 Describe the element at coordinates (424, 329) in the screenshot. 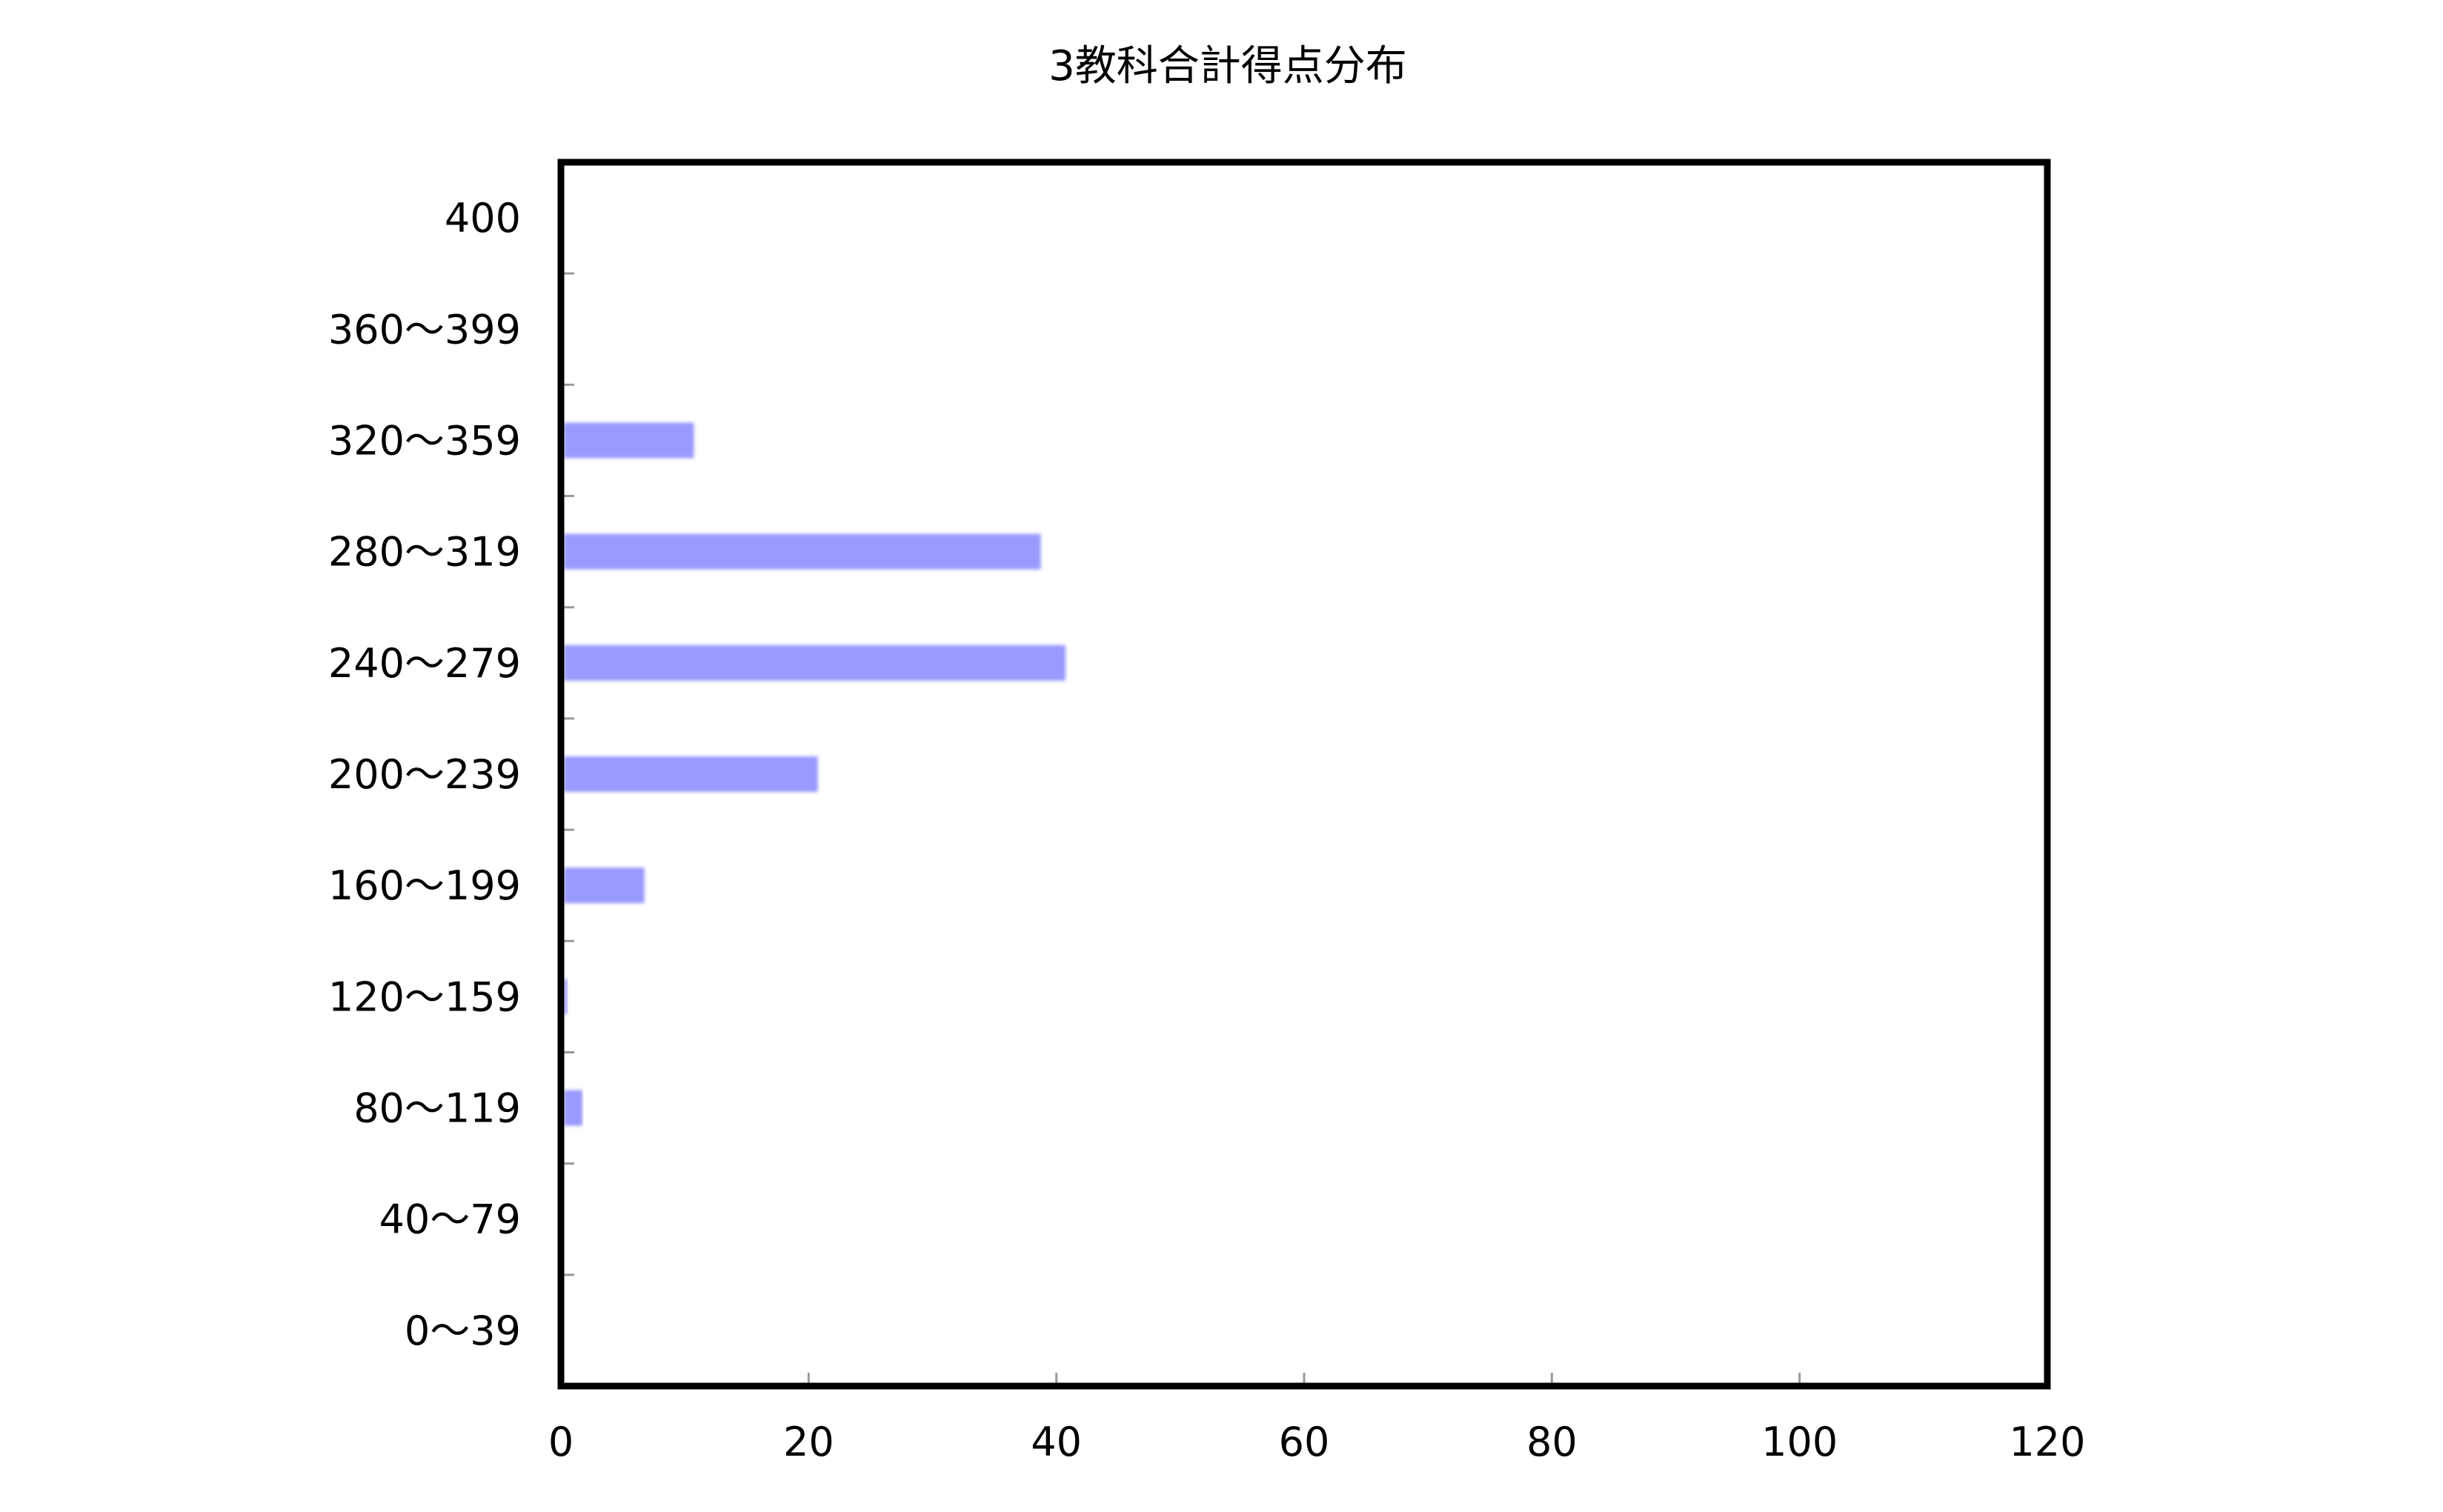

I see `y-tick-label: 360〜399` at that location.